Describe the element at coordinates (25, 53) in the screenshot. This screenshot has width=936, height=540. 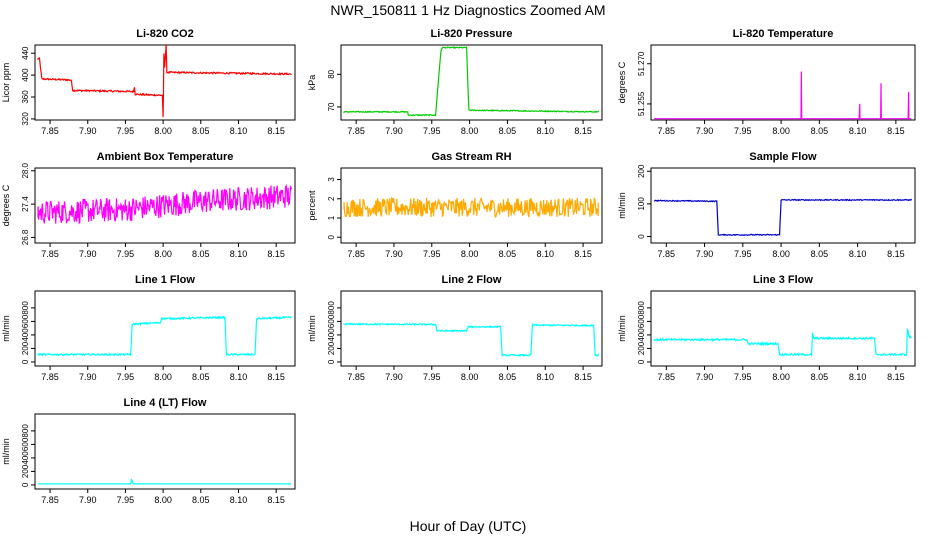
I see `y-tick-label: 440` at that location.